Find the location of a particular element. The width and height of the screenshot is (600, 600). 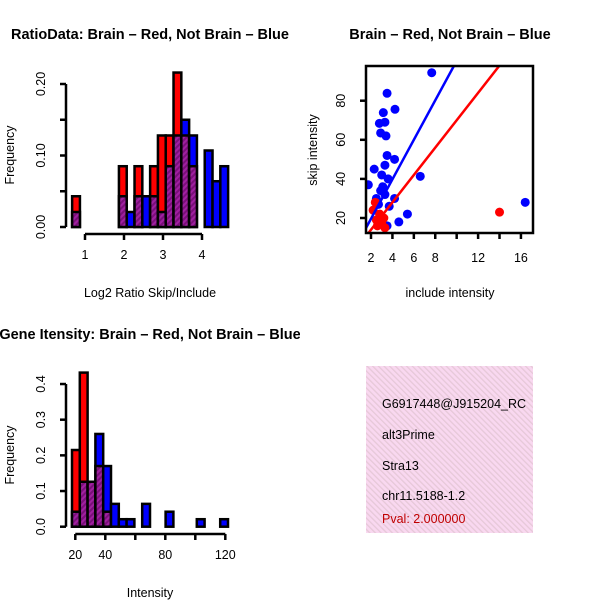

ratio-y-tick-label: 0.20 is located at coordinates (41, 84).